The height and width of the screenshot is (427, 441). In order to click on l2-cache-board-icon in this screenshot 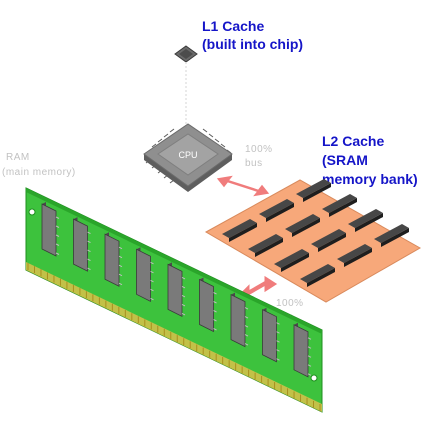, I will do `click(313, 241)`.